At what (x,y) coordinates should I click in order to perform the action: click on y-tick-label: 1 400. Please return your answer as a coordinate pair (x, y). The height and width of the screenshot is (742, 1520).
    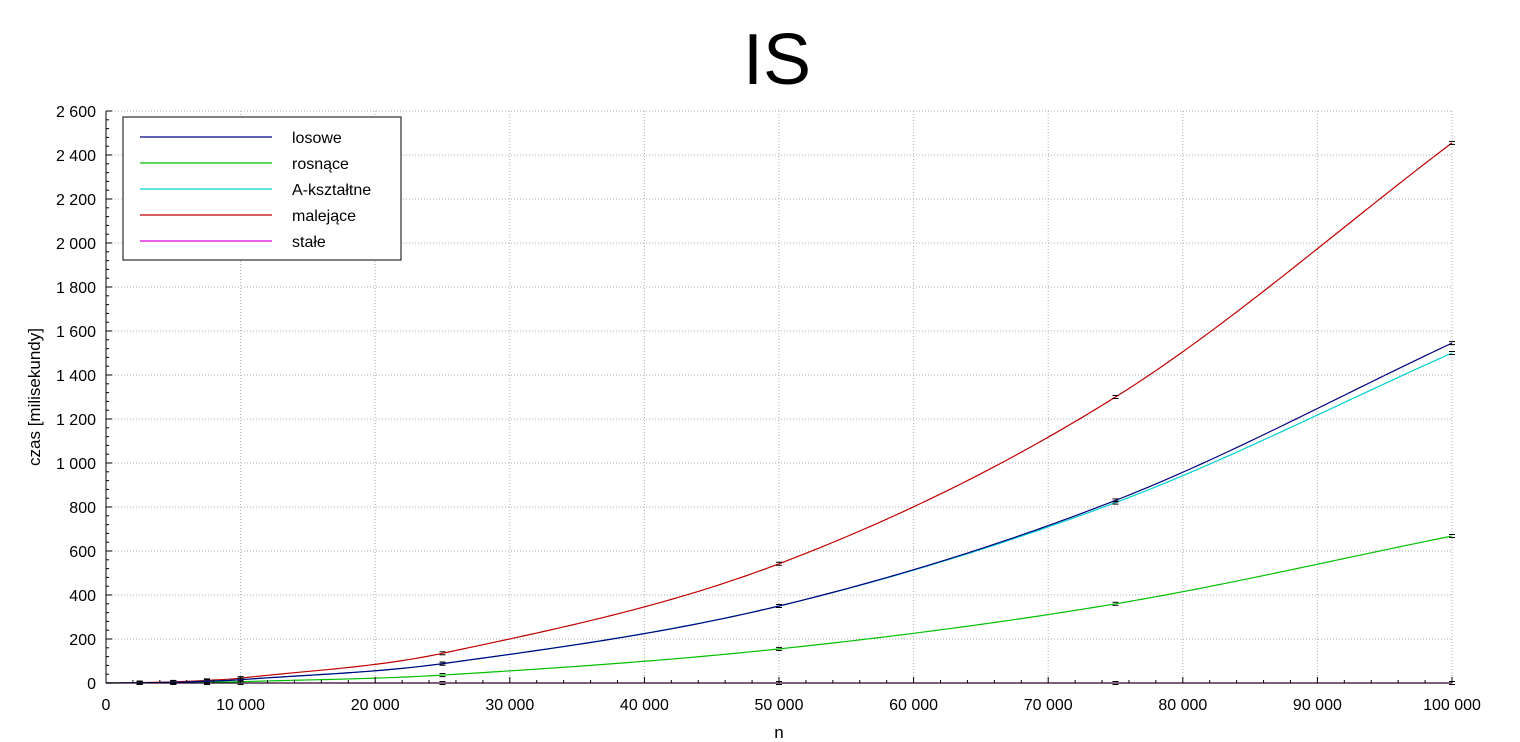
    Looking at the image, I should click on (76, 376).